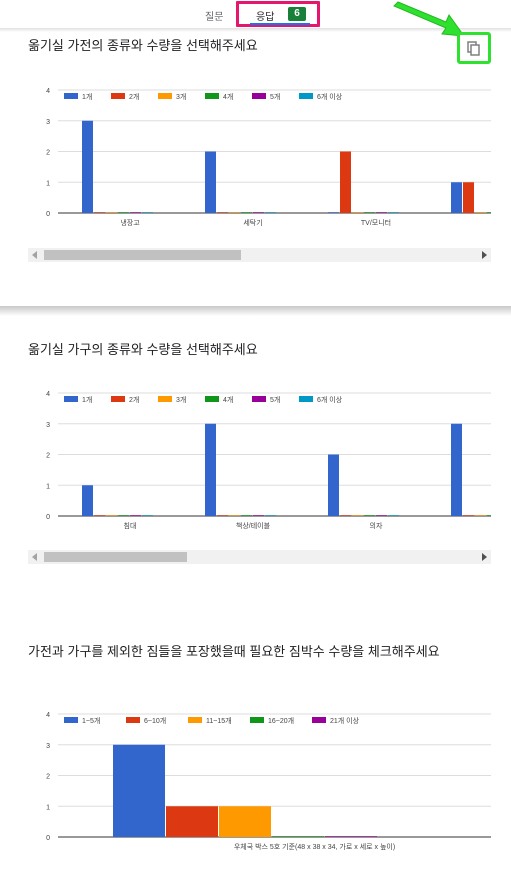 This screenshot has width=511, height=880. Describe the element at coordinates (281, 720) in the screenshot. I see `legend-label: 16~20개` at that location.